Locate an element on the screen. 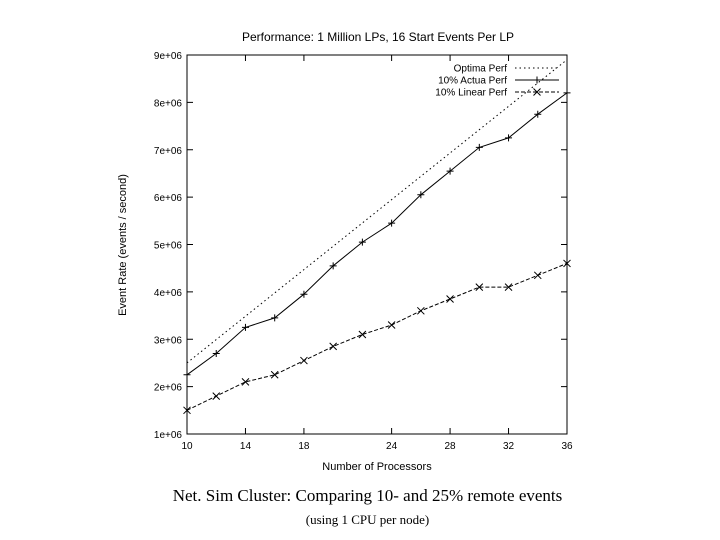 This screenshot has height=540, width=720. y-tick-label: 7e+06 is located at coordinates (168, 151).